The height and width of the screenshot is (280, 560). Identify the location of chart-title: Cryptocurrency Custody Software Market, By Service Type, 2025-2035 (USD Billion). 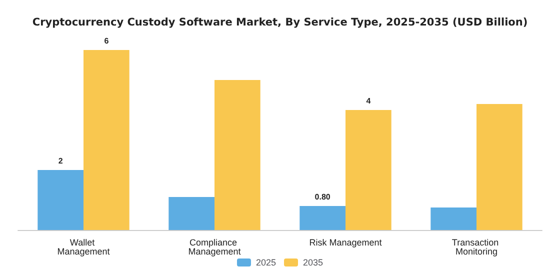
(280, 22).